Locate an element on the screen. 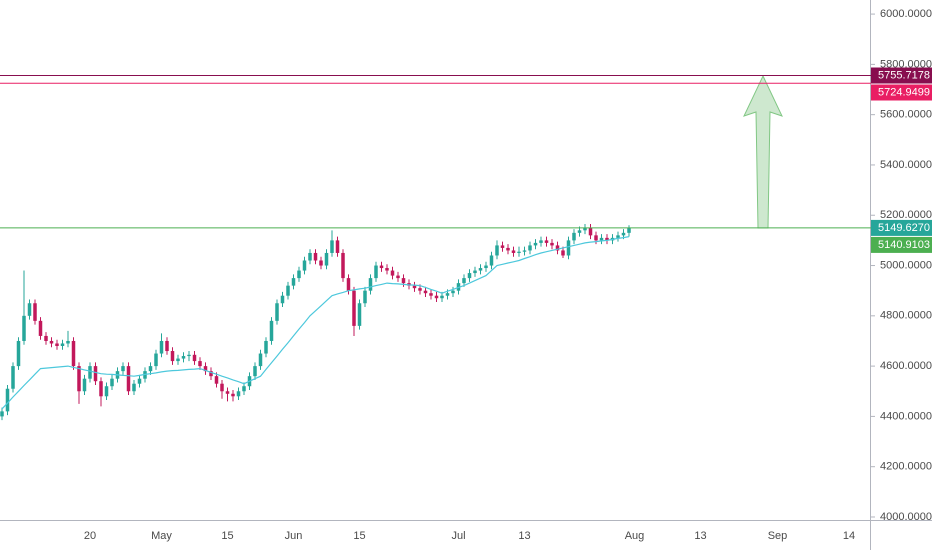 The width and height of the screenshot is (932, 550). x-tick-label: May is located at coordinates (161, 536).